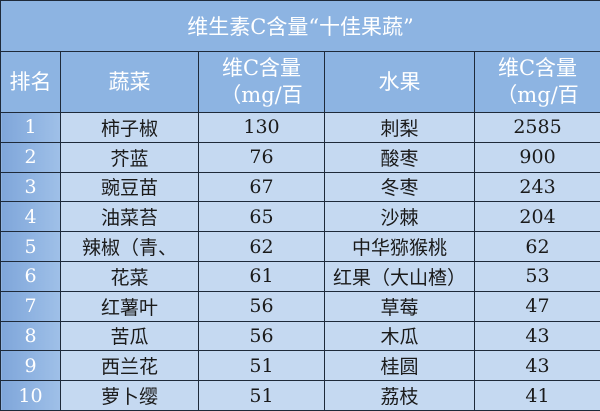  What do you see at coordinates (400, 247) in the screenshot?
I see `fruit-cell: 中华猕猴桃` at bounding box center [400, 247].